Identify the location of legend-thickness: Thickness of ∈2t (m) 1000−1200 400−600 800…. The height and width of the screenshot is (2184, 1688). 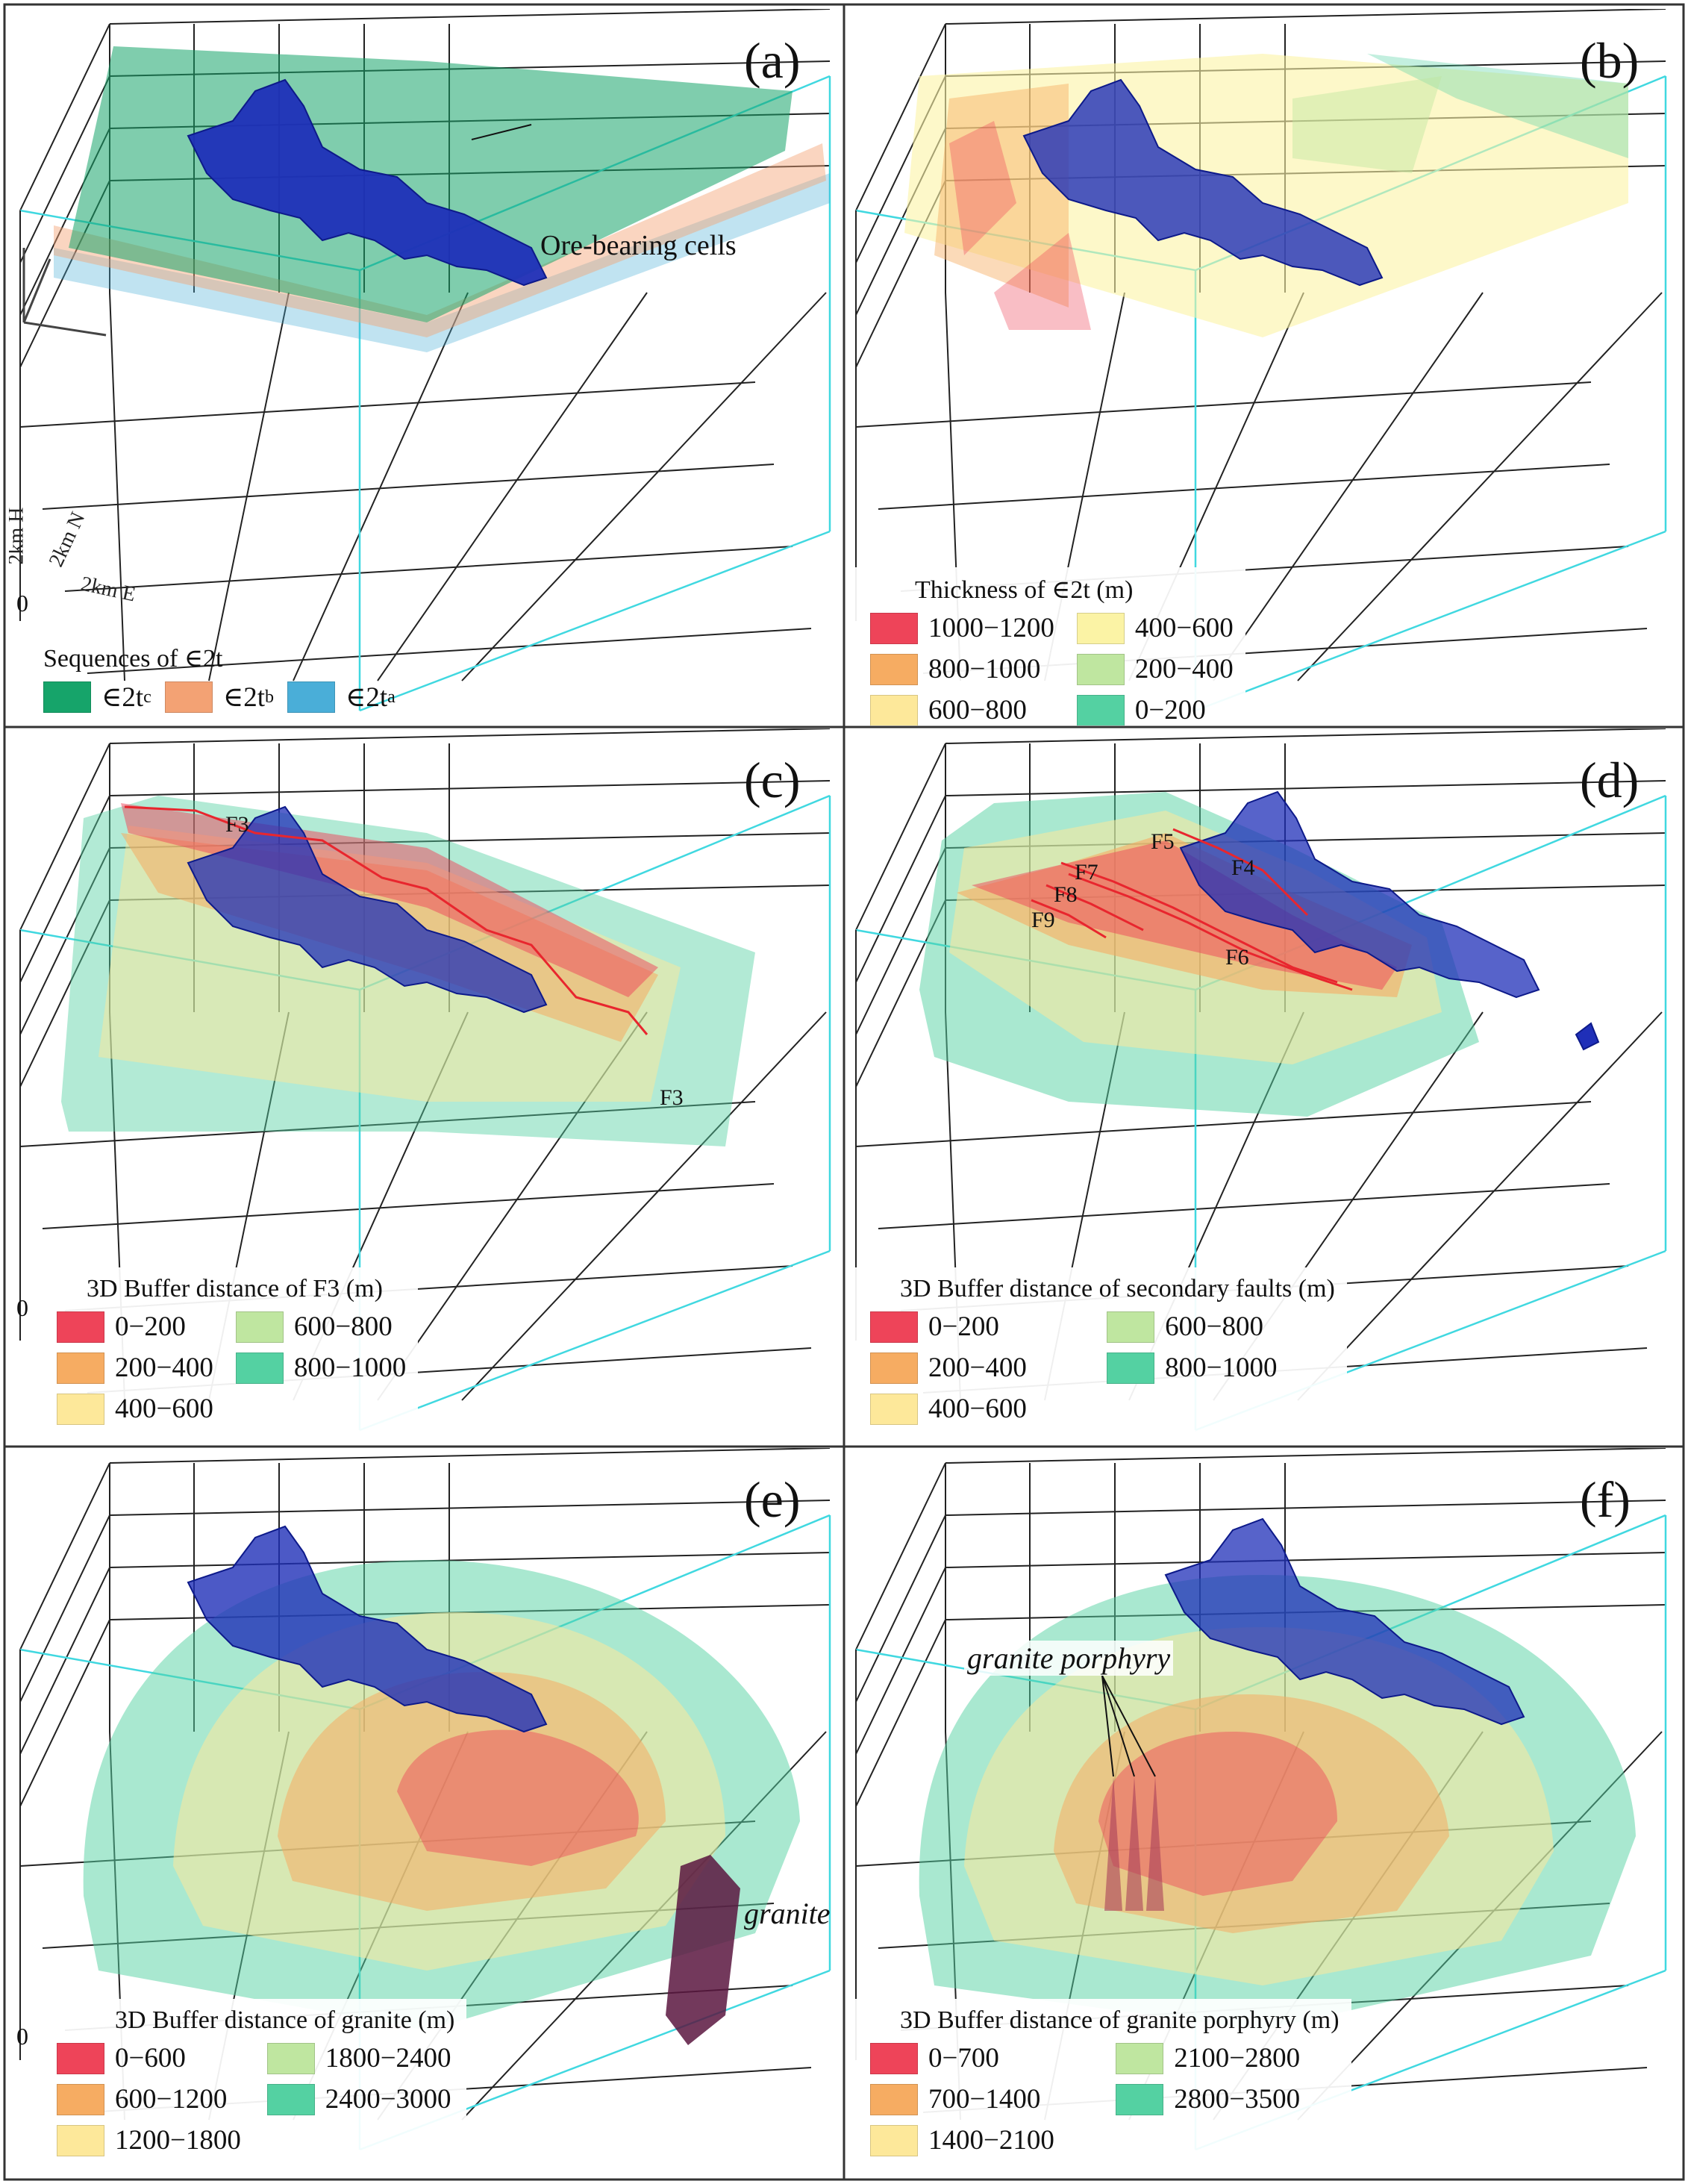
(1049, 646).